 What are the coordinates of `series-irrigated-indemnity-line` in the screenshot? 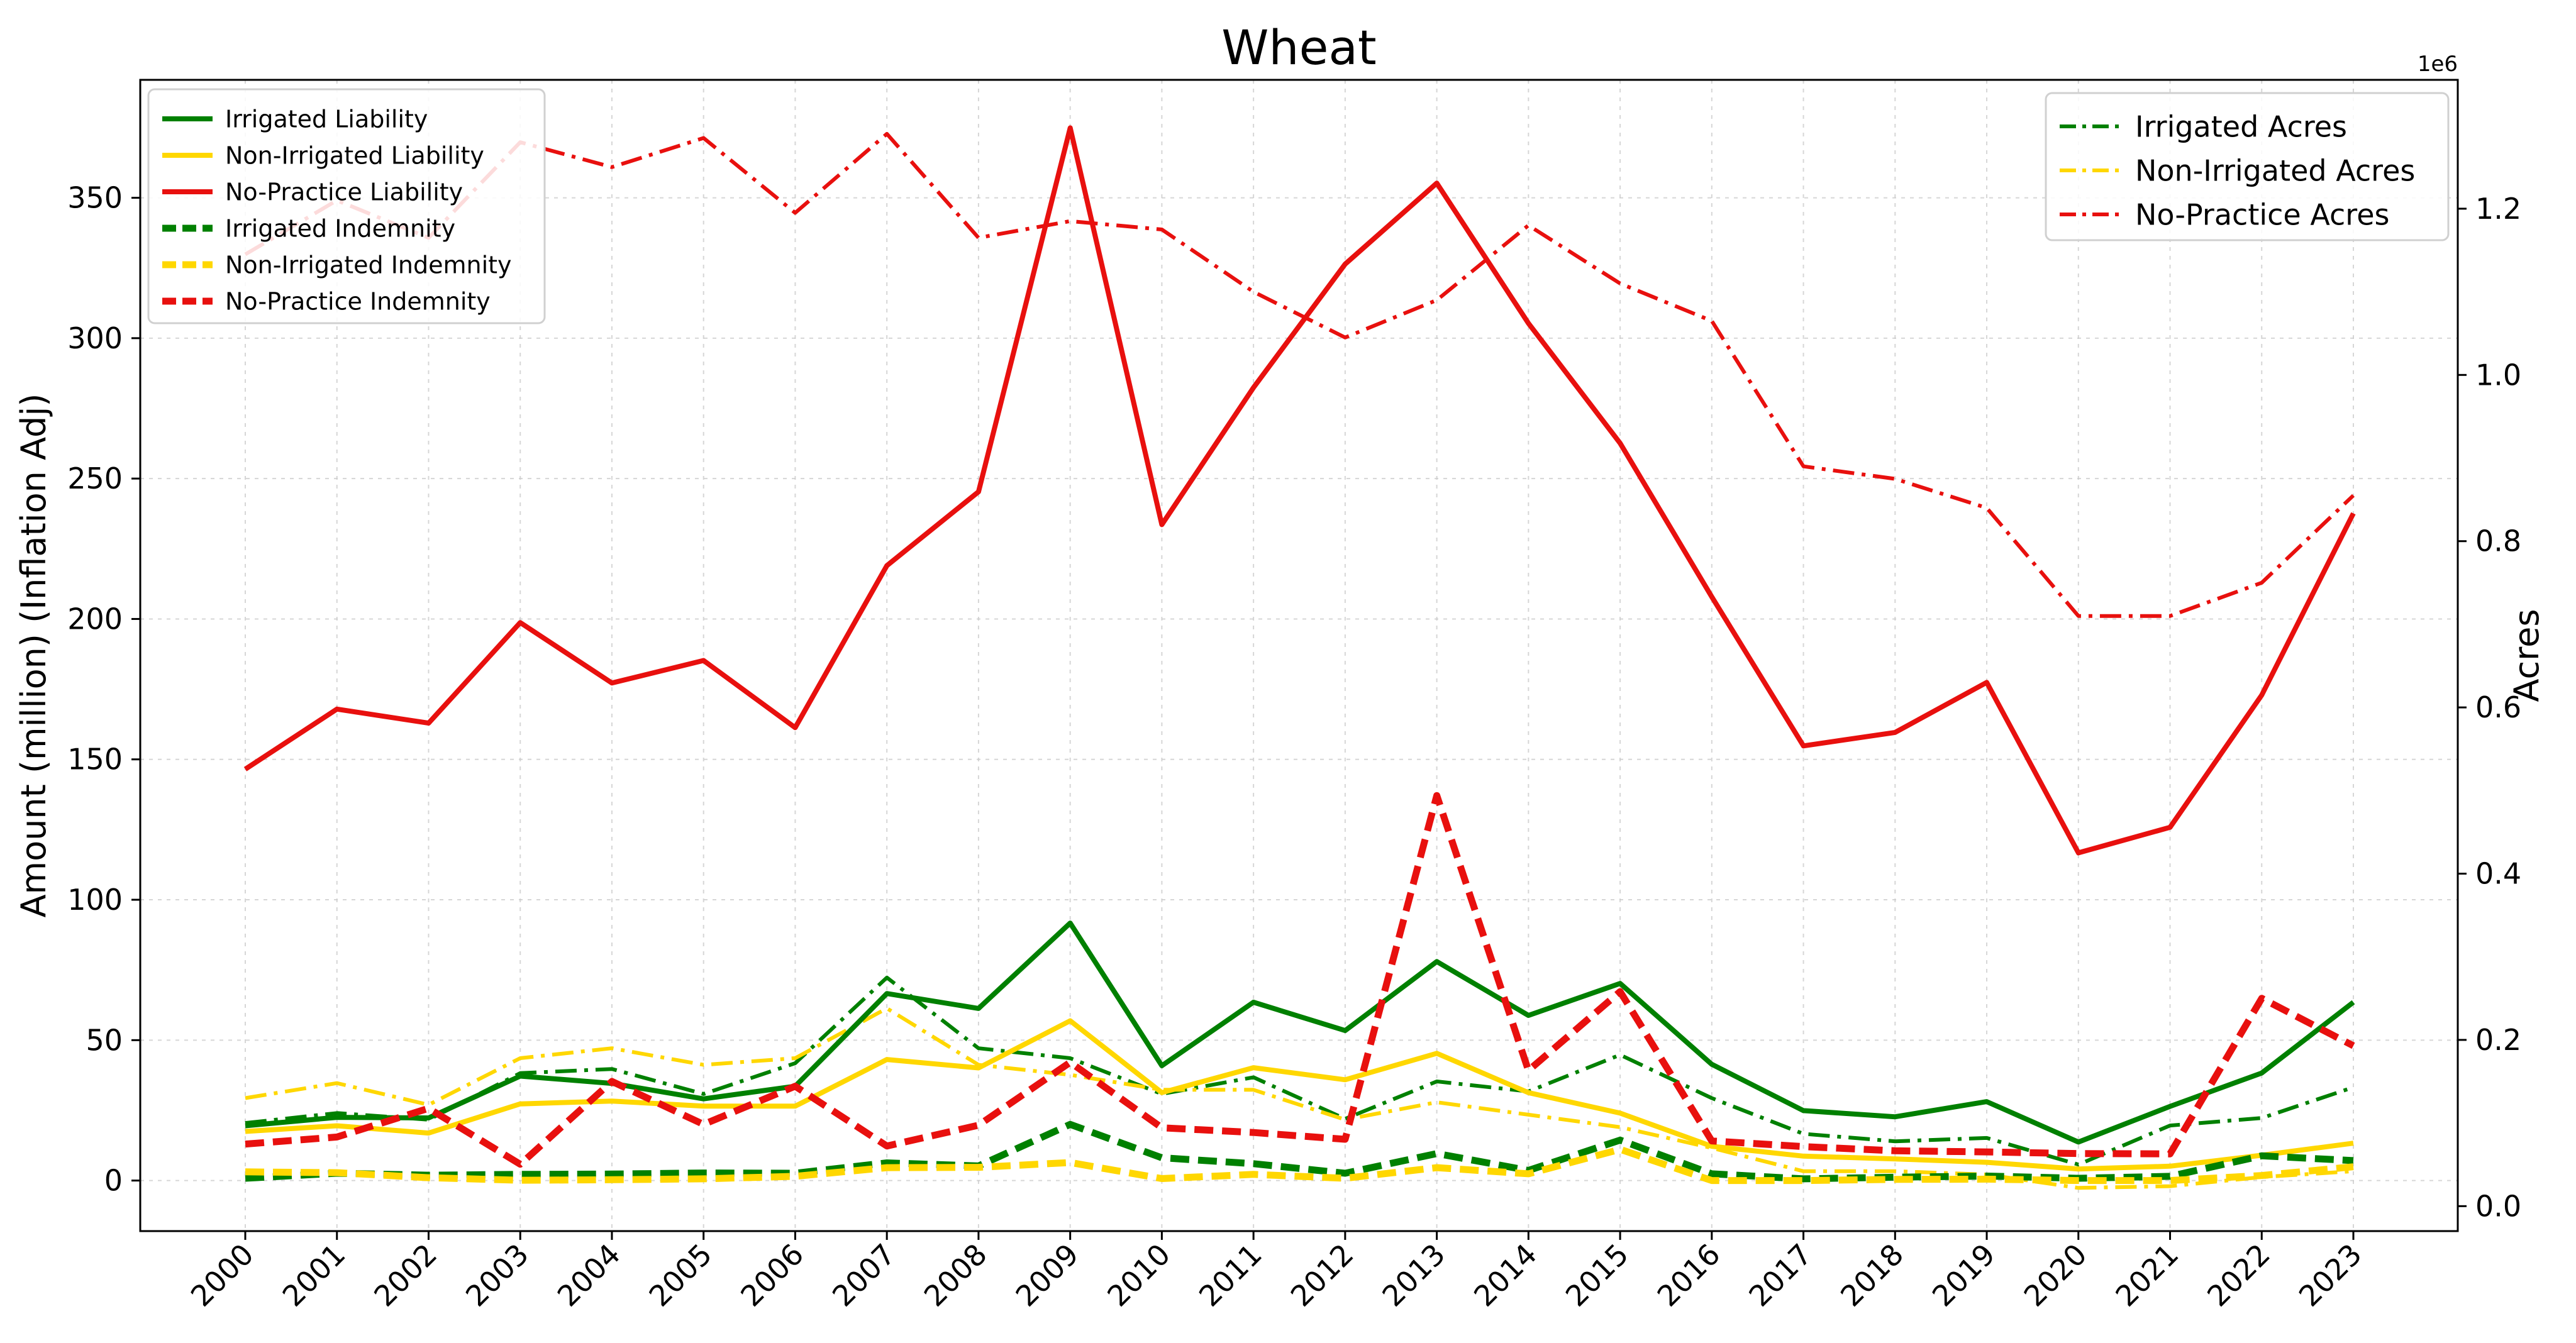 It's located at (1299, 1151).